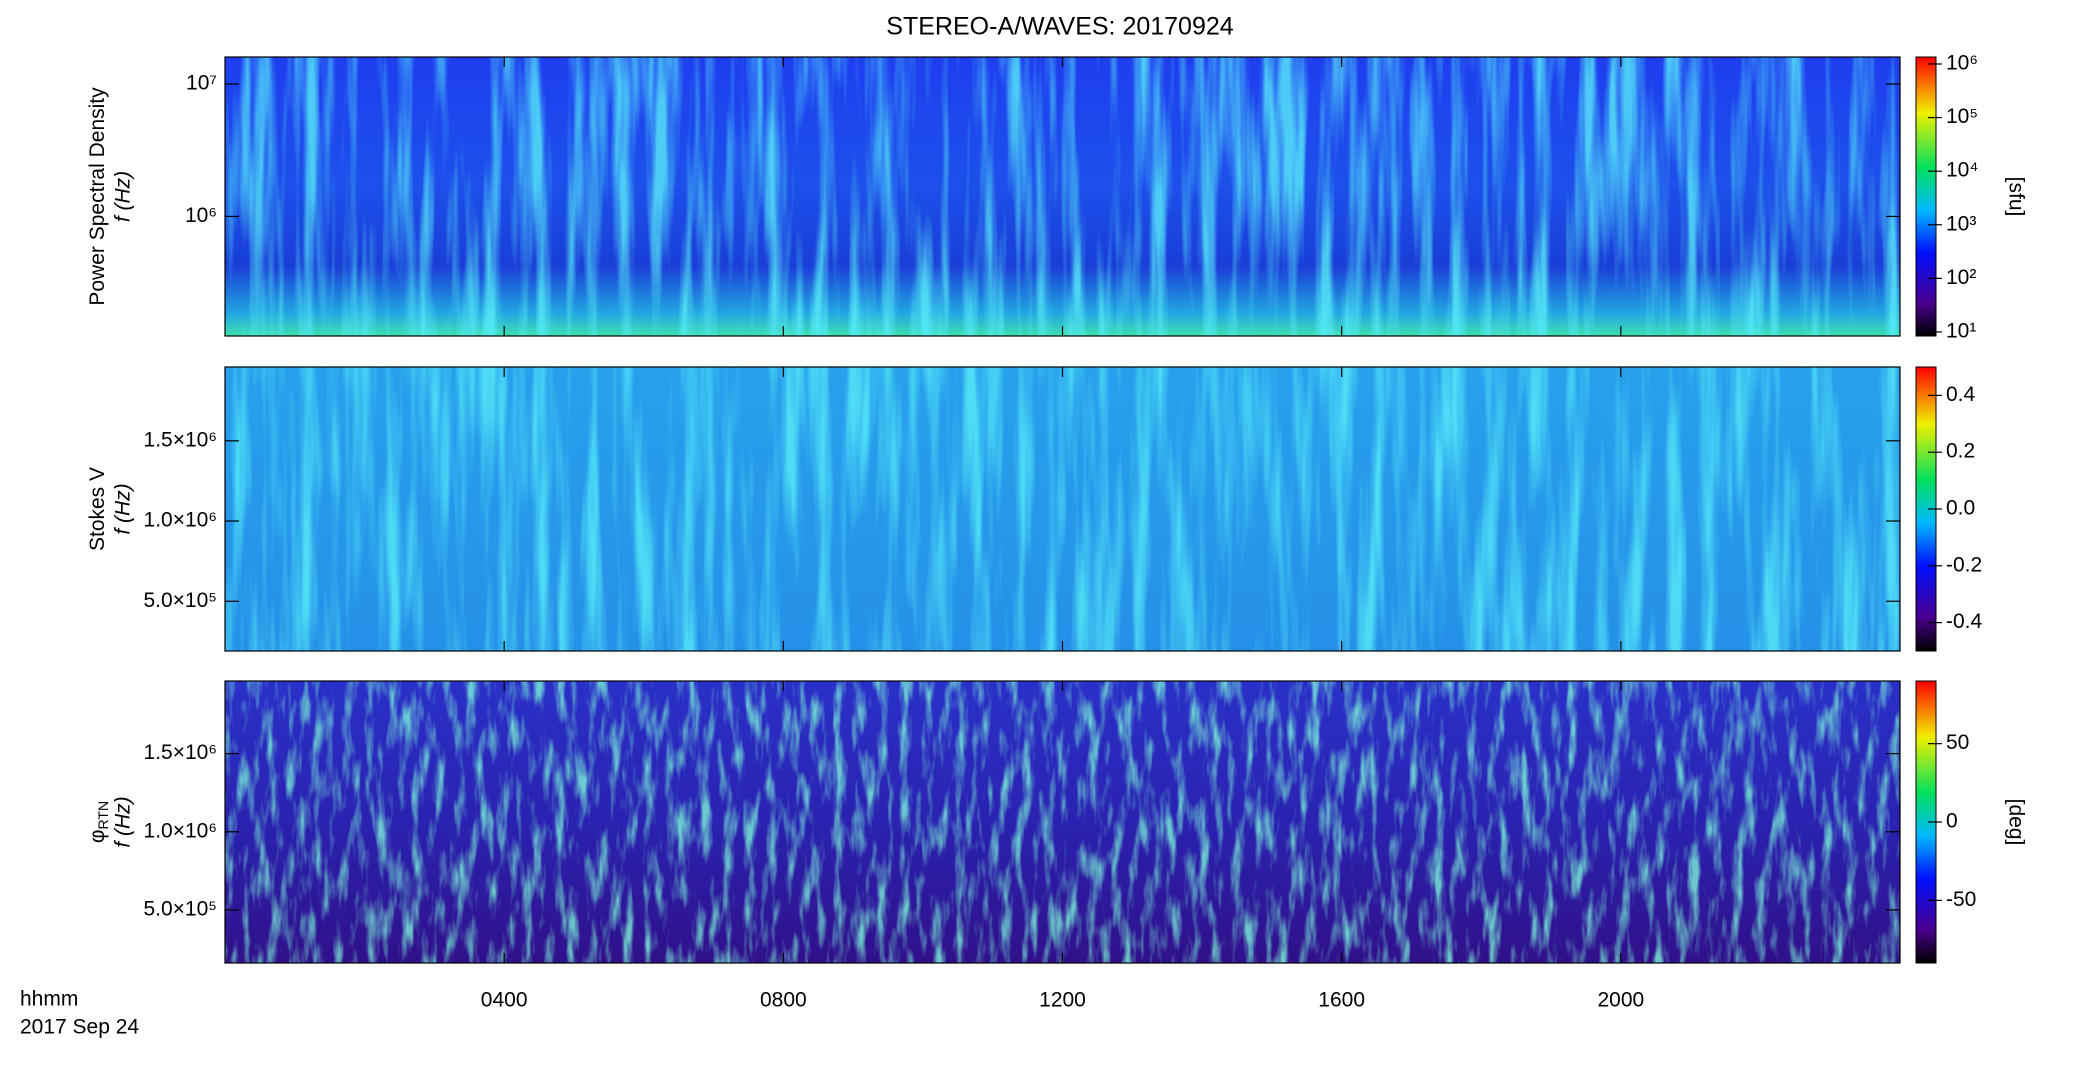 Image resolution: width=2096 pixels, height=1080 pixels. I want to click on colorbar-tick-label: 10¹, so click(1961, 330).